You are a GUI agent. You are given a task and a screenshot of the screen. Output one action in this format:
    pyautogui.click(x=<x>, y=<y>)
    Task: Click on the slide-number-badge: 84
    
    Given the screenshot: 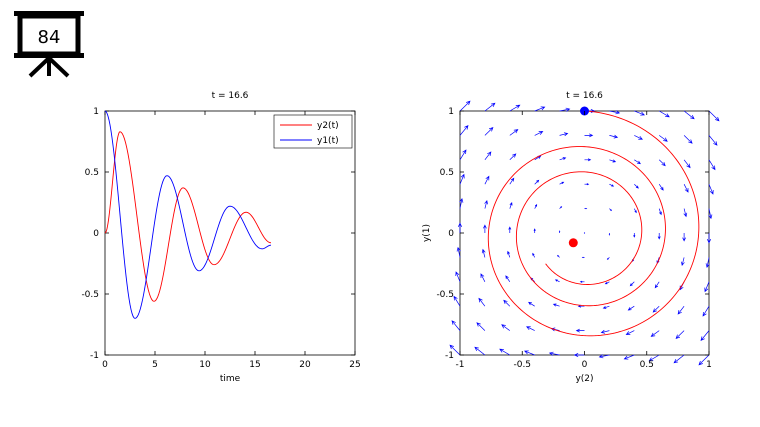 What is the action you would take?
    pyautogui.click(x=49, y=44)
    